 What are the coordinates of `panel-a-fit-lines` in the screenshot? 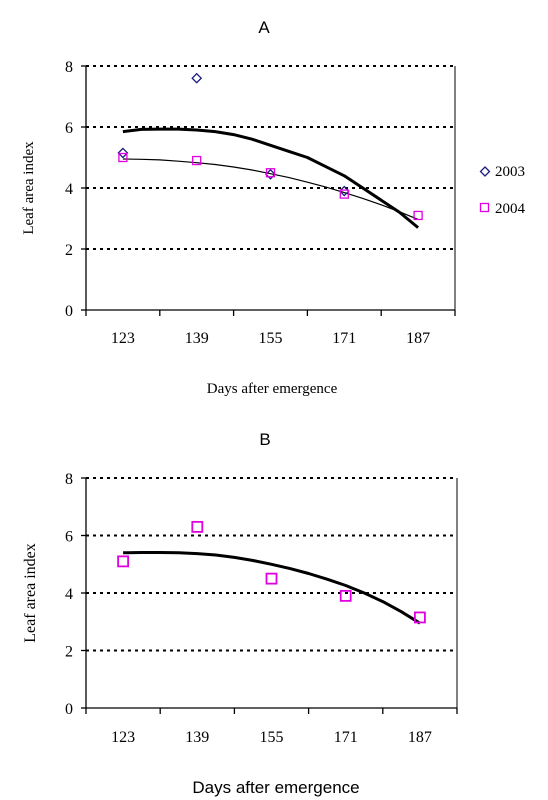 It's located at (271, 178).